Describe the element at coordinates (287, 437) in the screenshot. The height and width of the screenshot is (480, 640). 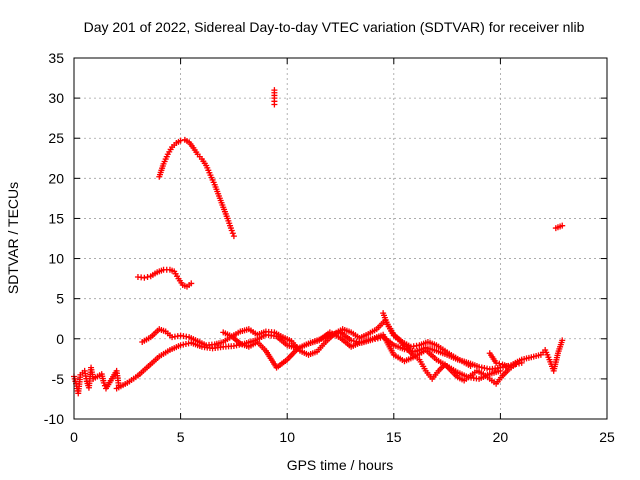
I see `x-tick-label: 10` at that location.